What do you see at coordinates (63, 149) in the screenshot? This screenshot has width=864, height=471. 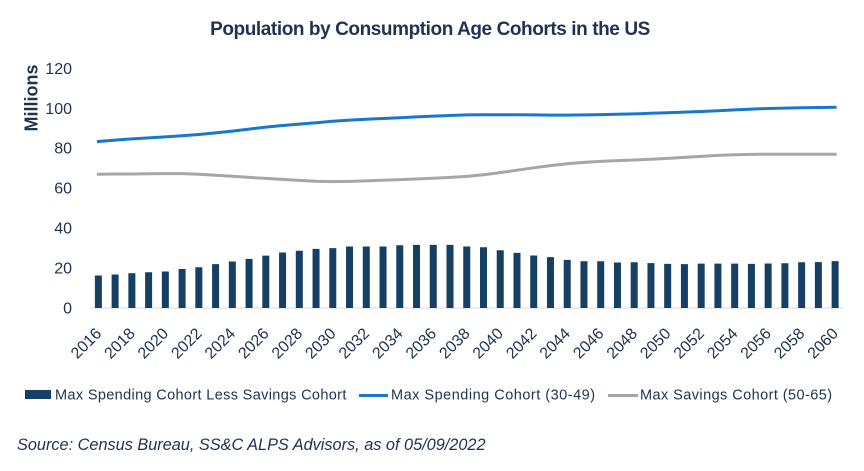 I see `svg-text: 80` at bounding box center [63, 149].